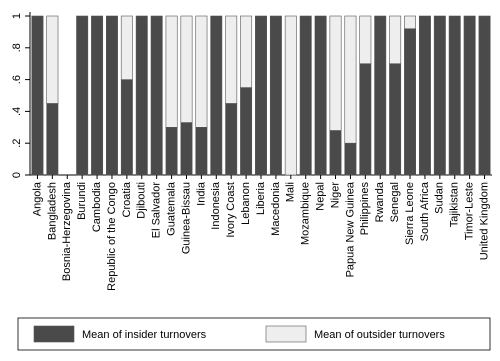 The width and height of the screenshot is (500, 361). I want to click on x-tick-label: Liberia, so click(261, 198).